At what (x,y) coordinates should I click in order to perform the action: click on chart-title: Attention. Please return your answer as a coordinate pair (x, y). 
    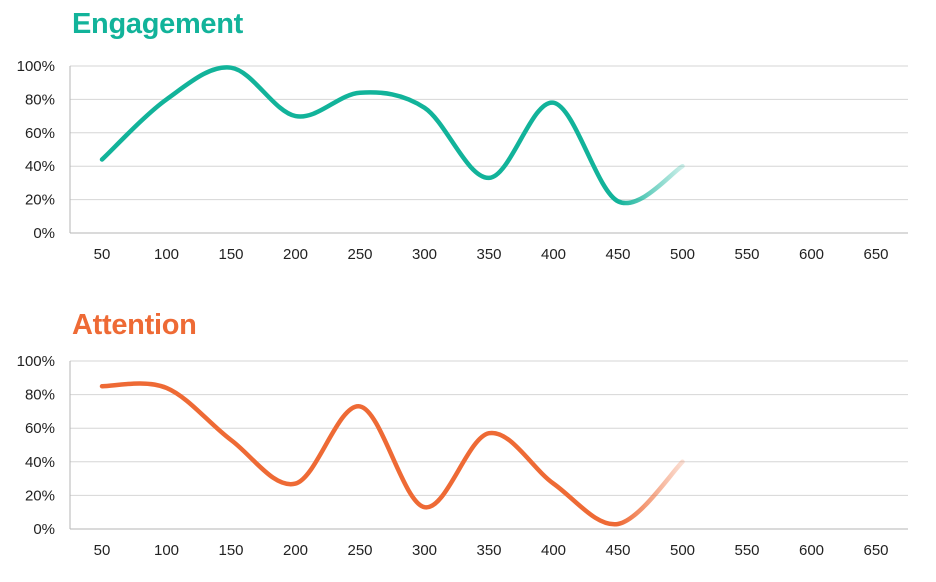
    Looking at the image, I should click on (134, 325).